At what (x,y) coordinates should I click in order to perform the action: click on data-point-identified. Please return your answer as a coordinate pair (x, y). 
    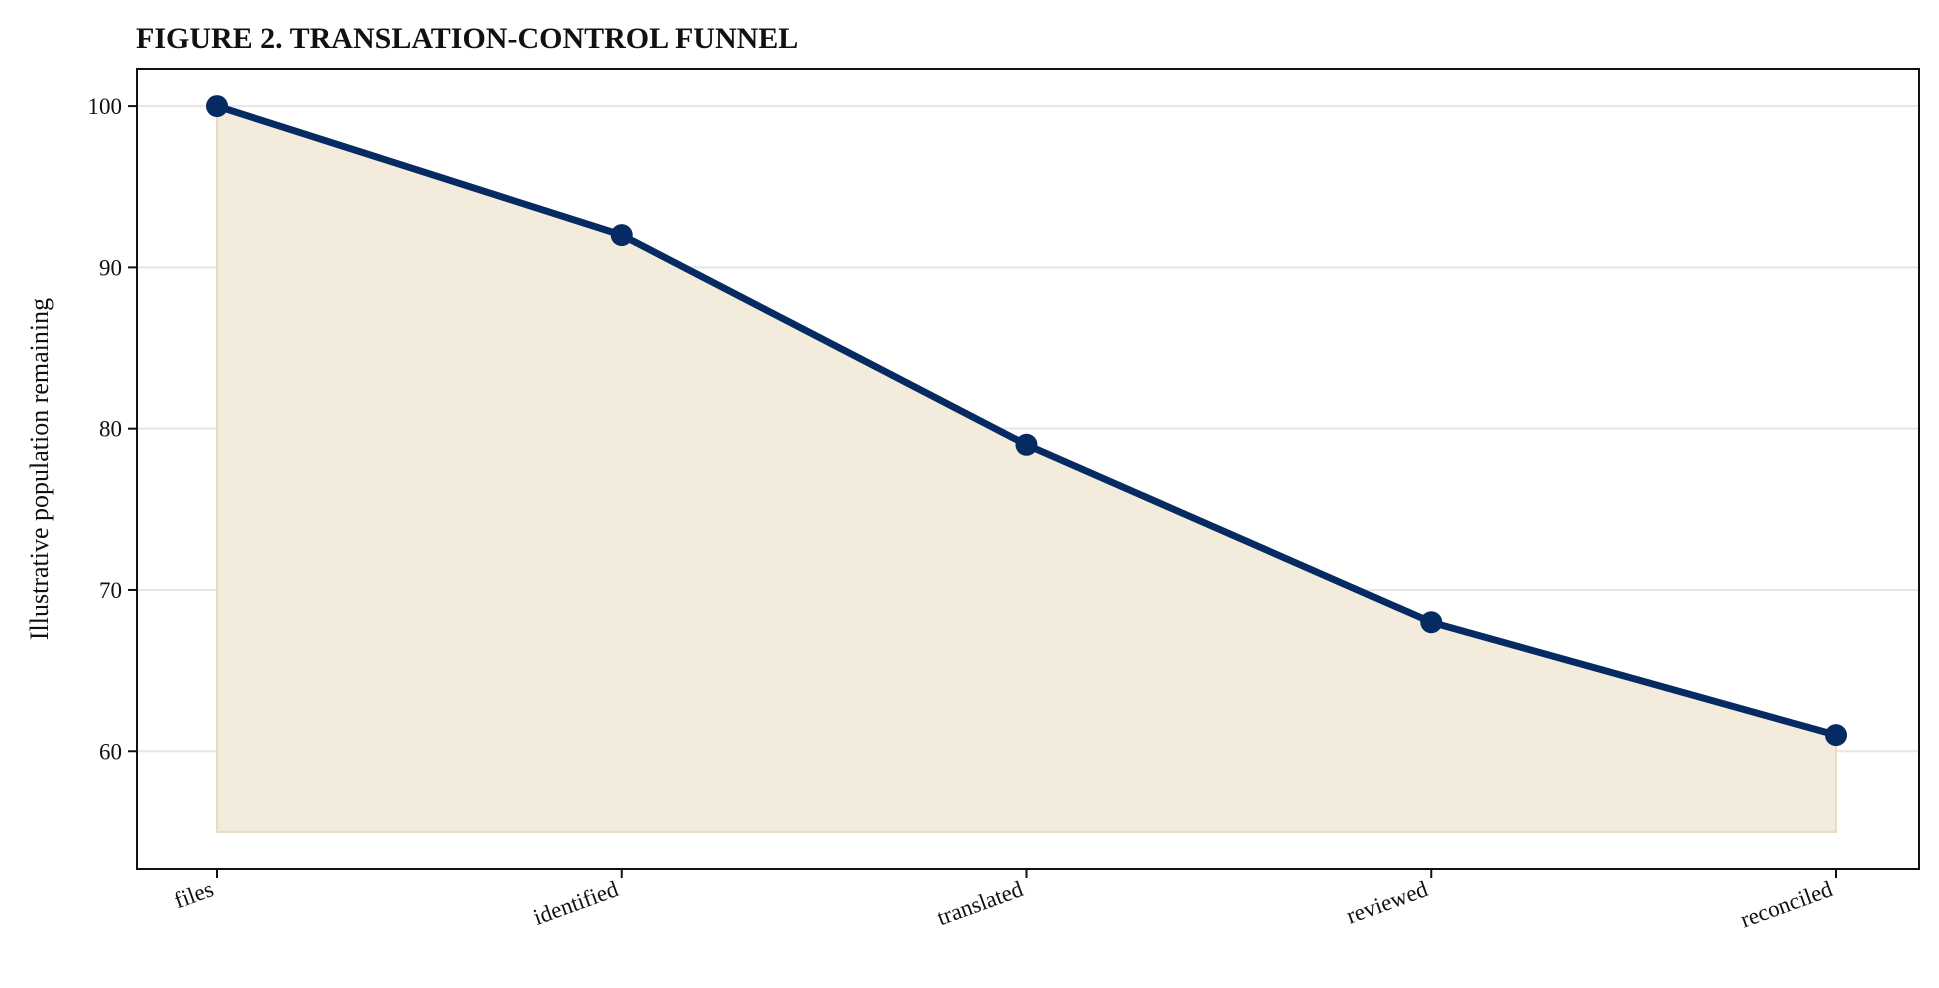
    Looking at the image, I should click on (621, 235).